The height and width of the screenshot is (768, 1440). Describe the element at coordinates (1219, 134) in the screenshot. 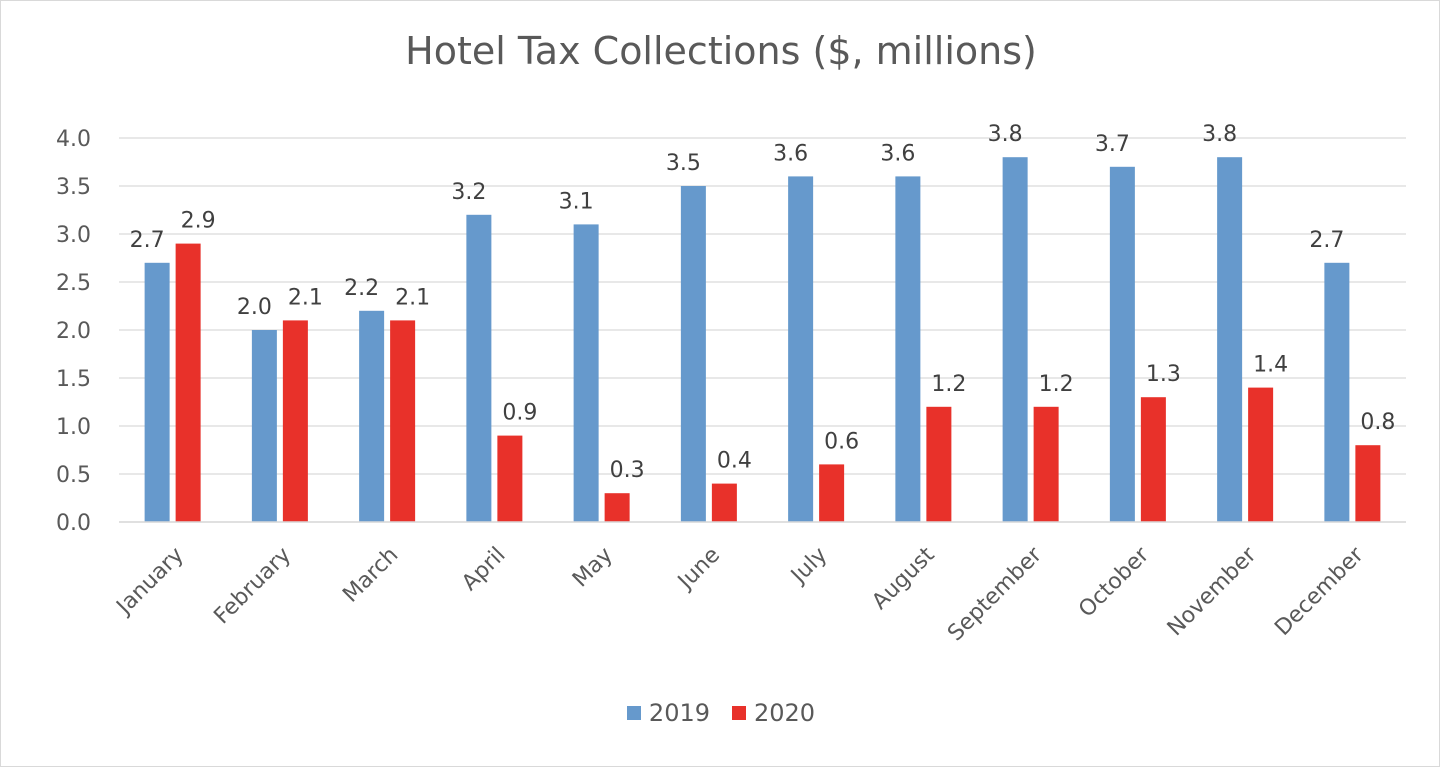

I see `data-label-2019-november: 3.8` at that location.